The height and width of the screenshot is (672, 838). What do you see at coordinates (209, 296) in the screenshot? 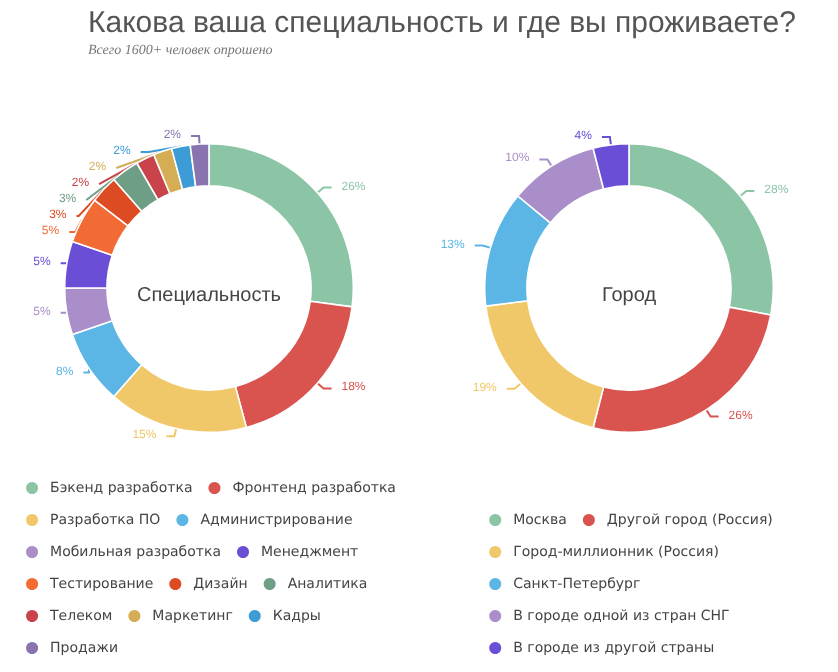
I see `text: Специальность` at bounding box center [209, 296].